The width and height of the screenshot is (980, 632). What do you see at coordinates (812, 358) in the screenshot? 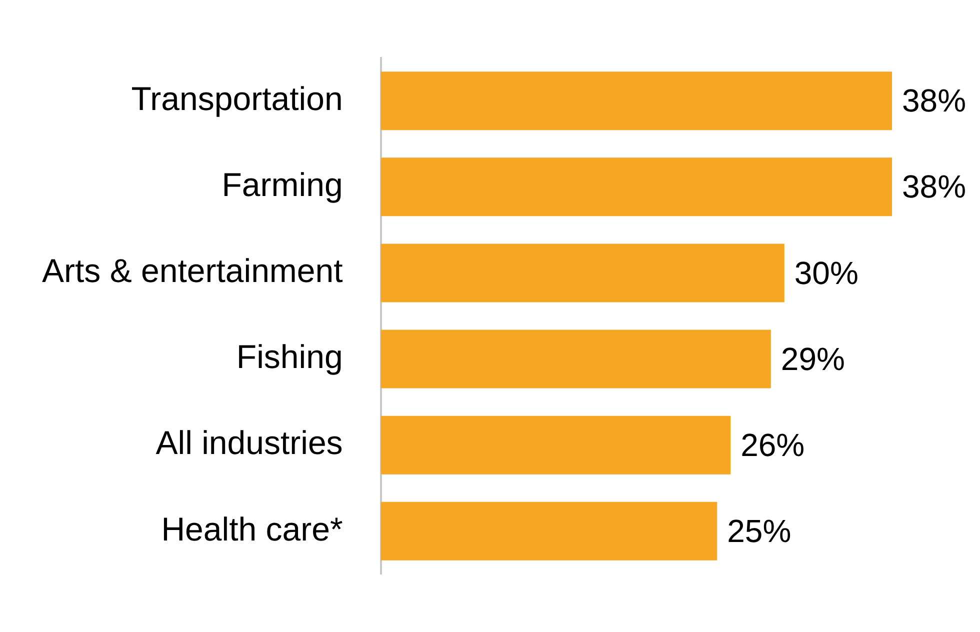
I see `data-label: 29%` at bounding box center [812, 358].